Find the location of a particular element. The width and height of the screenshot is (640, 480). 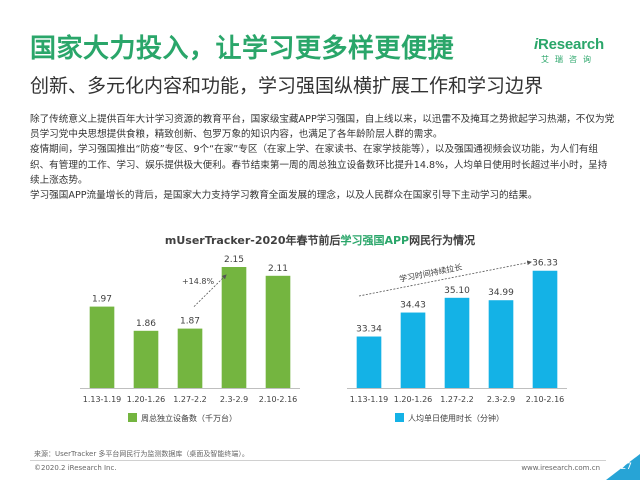

chart-title: mUserTracker-2020年春节前后学习强国APP网民行为情况 is located at coordinates (320, 240).